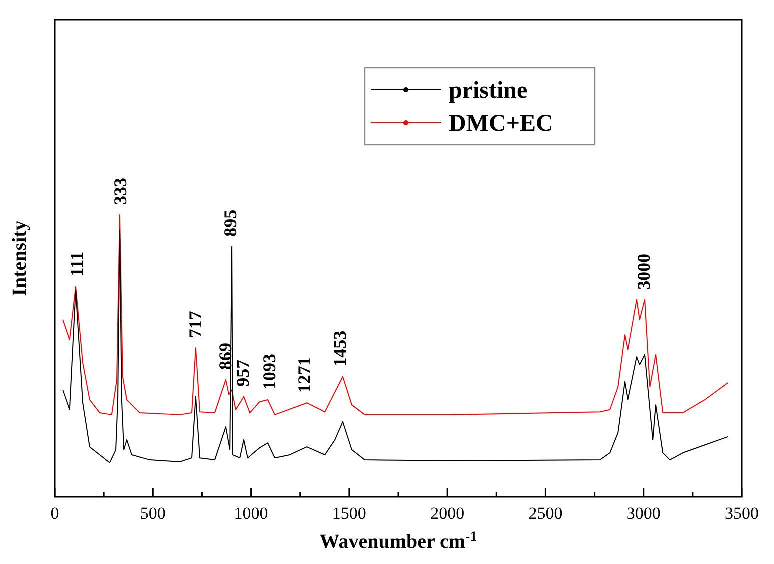 The width and height of the screenshot is (774, 564). I want to click on x-tick-label: 2500, so click(545, 513).